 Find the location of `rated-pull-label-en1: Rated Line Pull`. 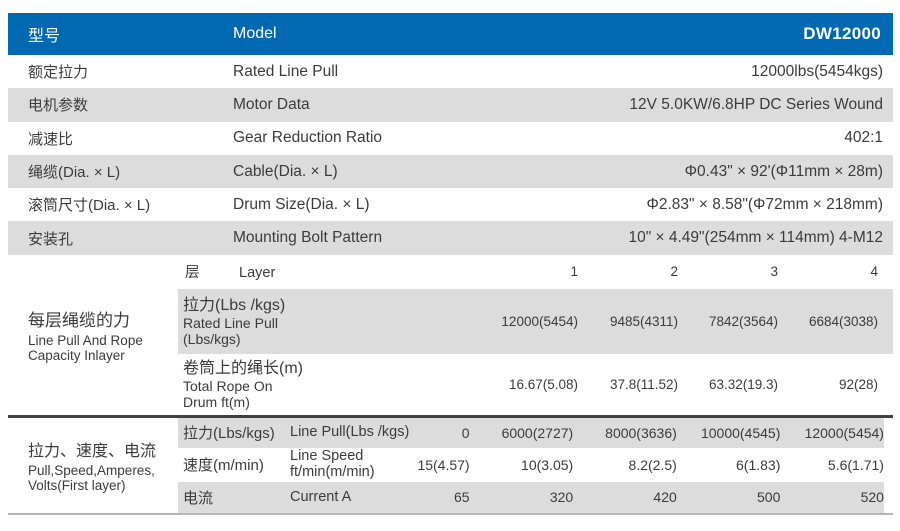

rated-pull-label-en1: Rated Line Pull is located at coordinates (230, 322).